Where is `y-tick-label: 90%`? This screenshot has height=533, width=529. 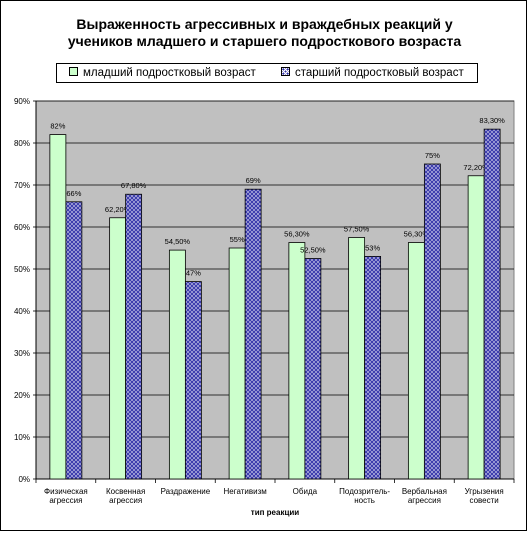
y-tick-label: 90% is located at coordinates (22, 101).